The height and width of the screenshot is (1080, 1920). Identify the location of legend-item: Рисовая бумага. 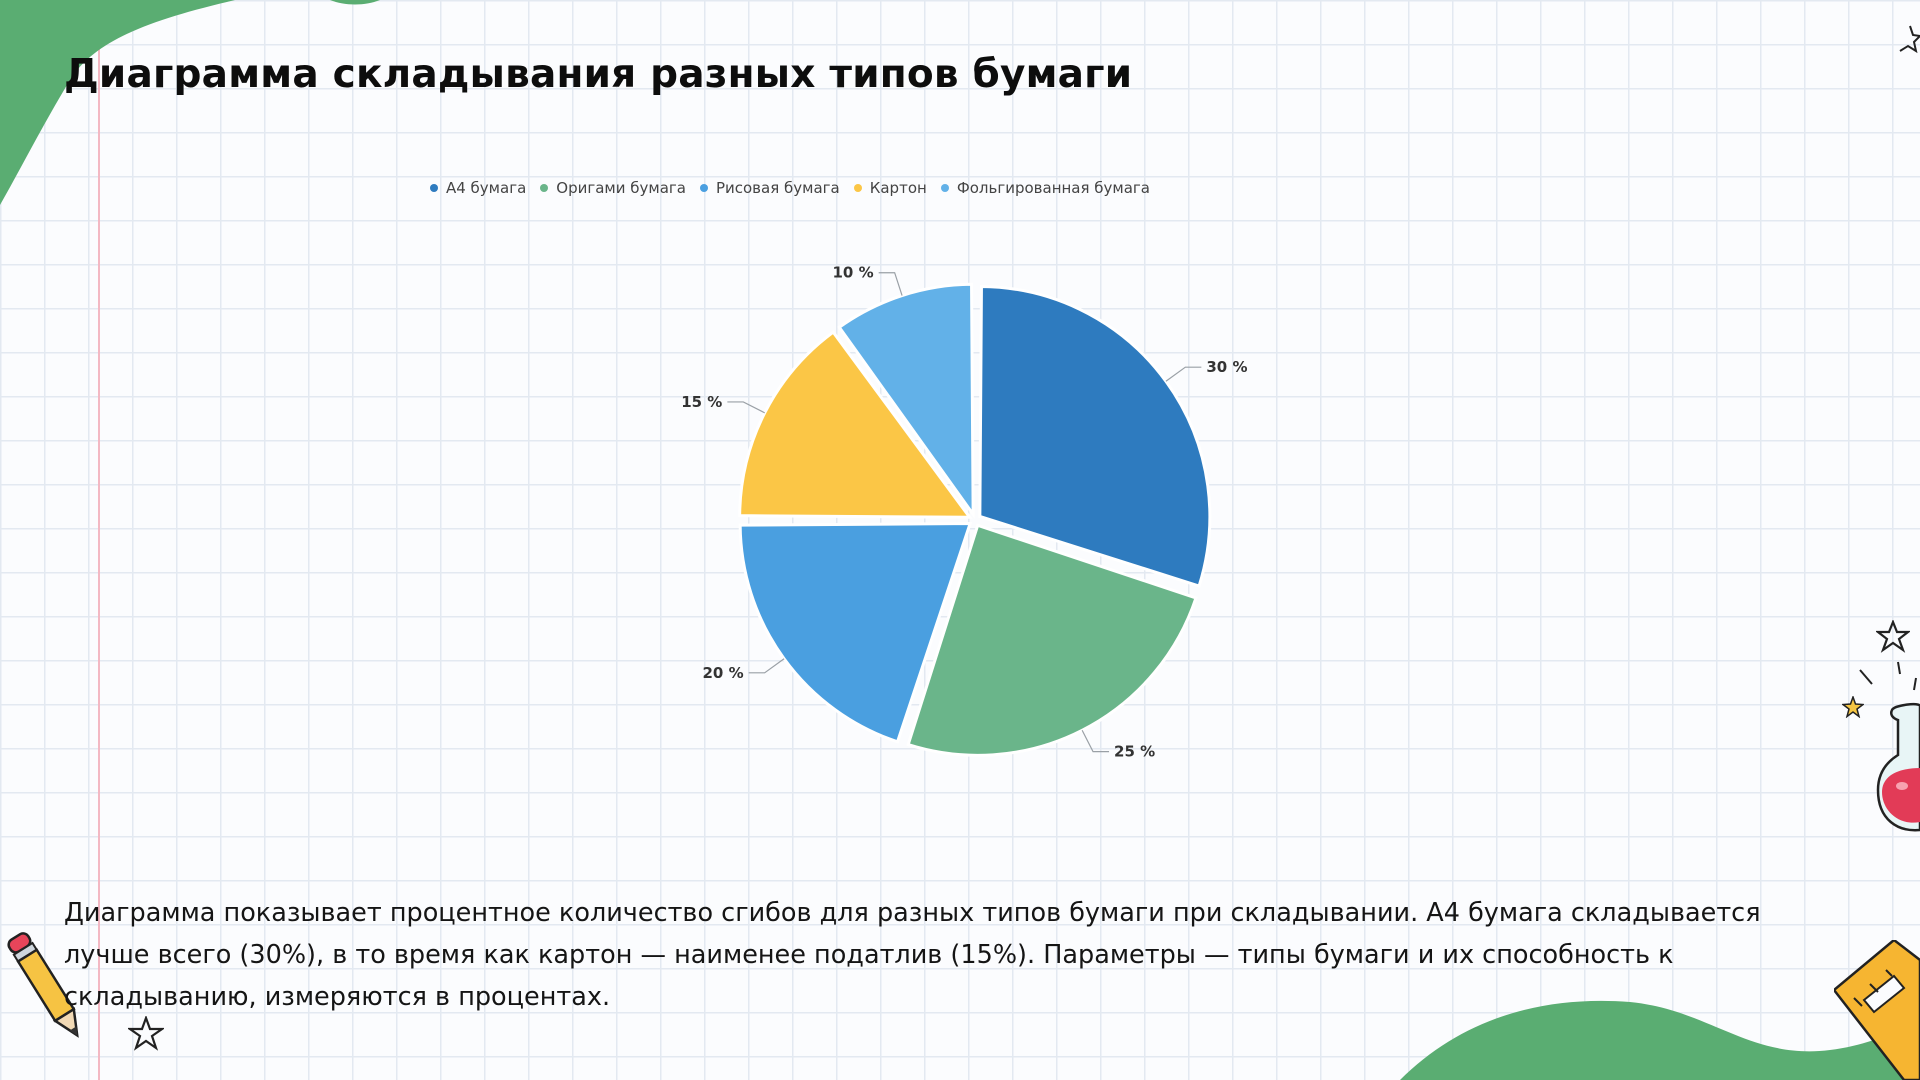
(769, 188).